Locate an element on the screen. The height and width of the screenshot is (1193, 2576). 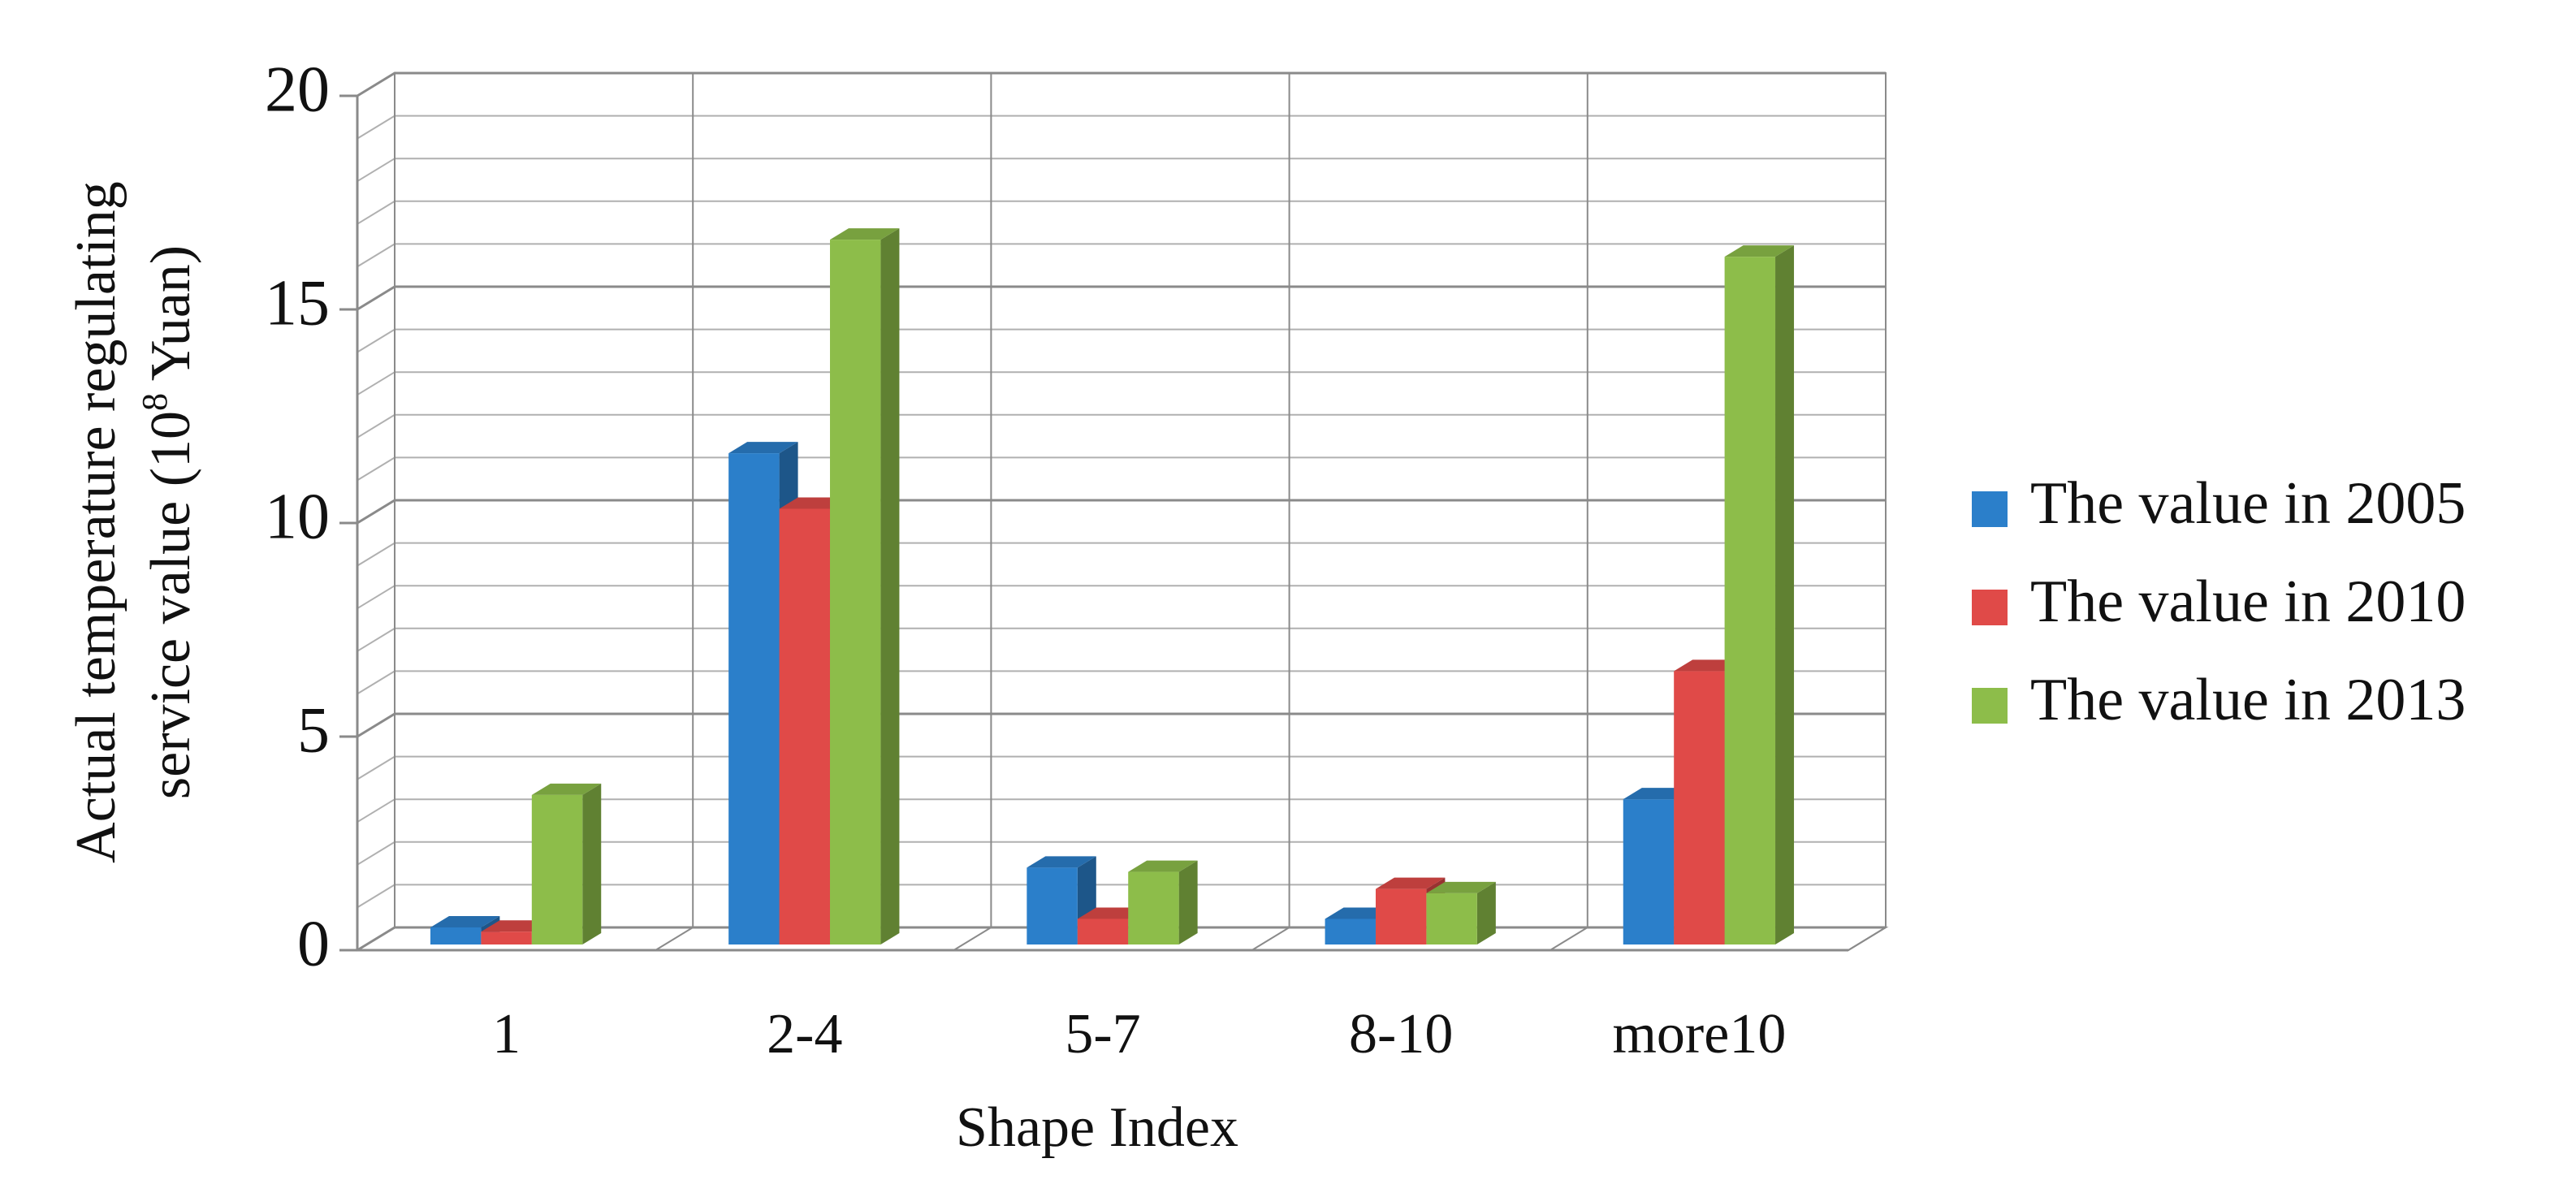
y-tick-label: 0 is located at coordinates (314, 943).